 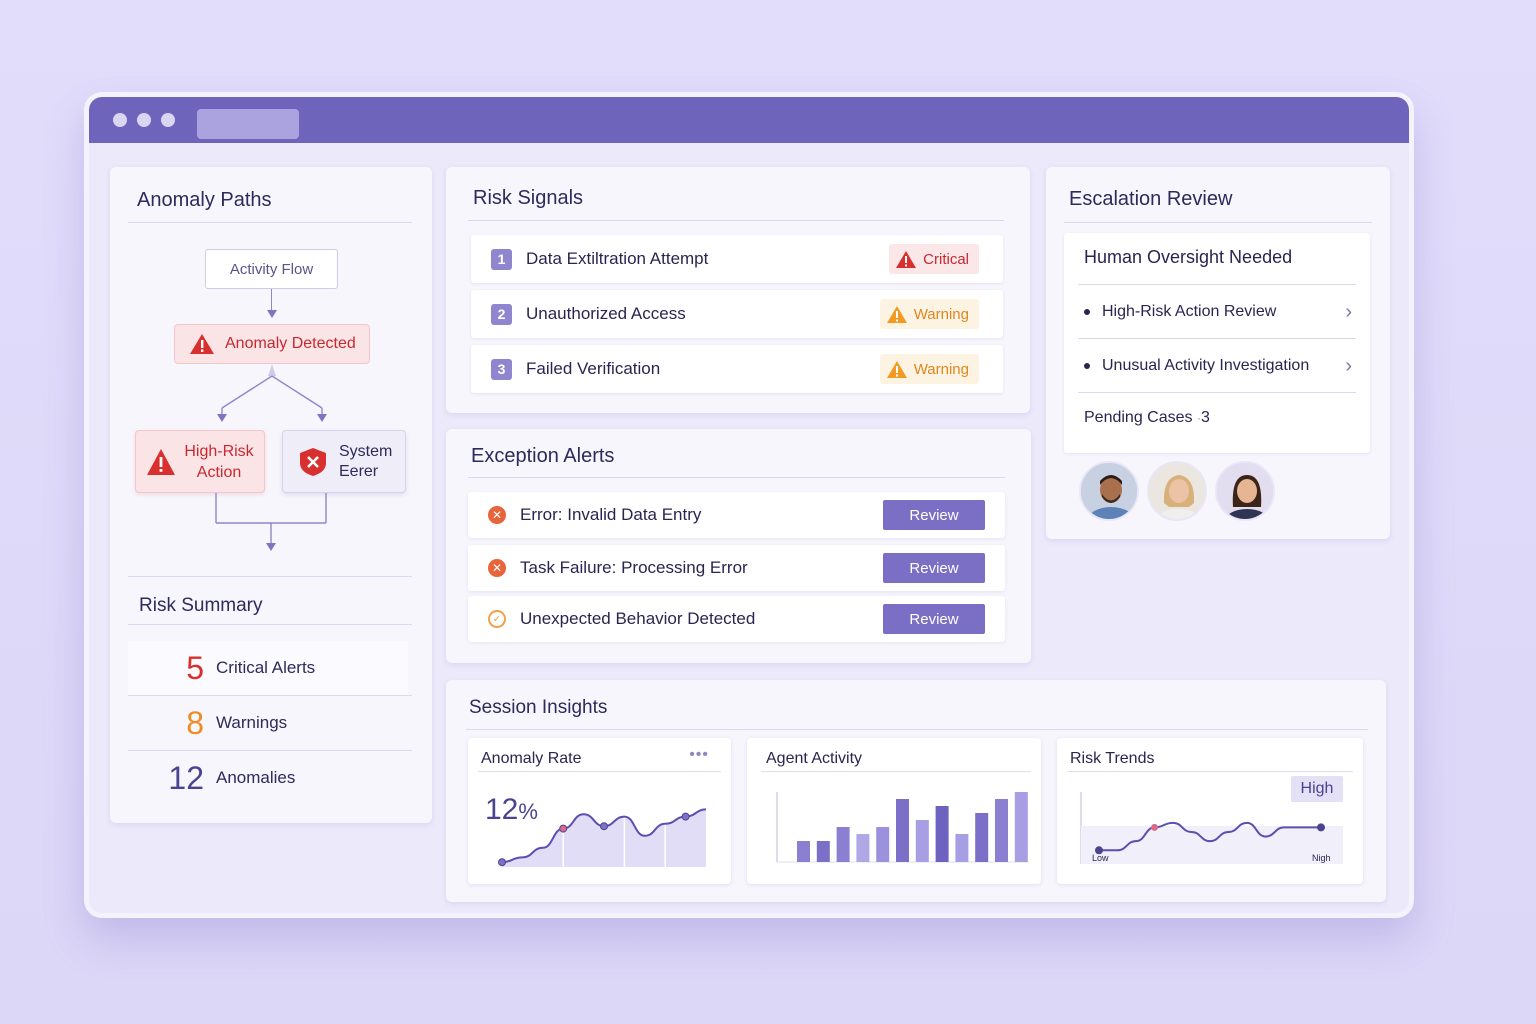 I want to click on anomalies-count: 12, so click(x=186, y=777).